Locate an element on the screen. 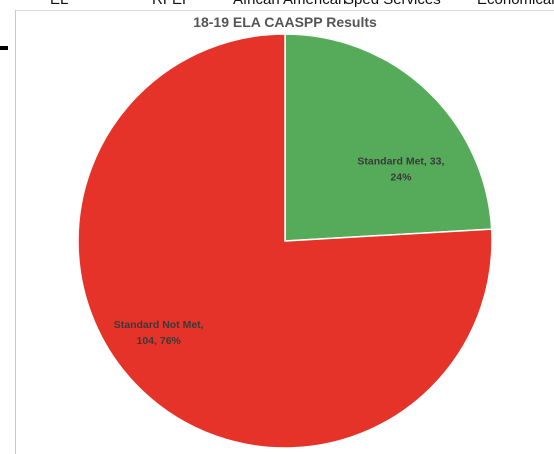 The image size is (554, 454). header-item-rfep: RFEP is located at coordinates (172, 4).